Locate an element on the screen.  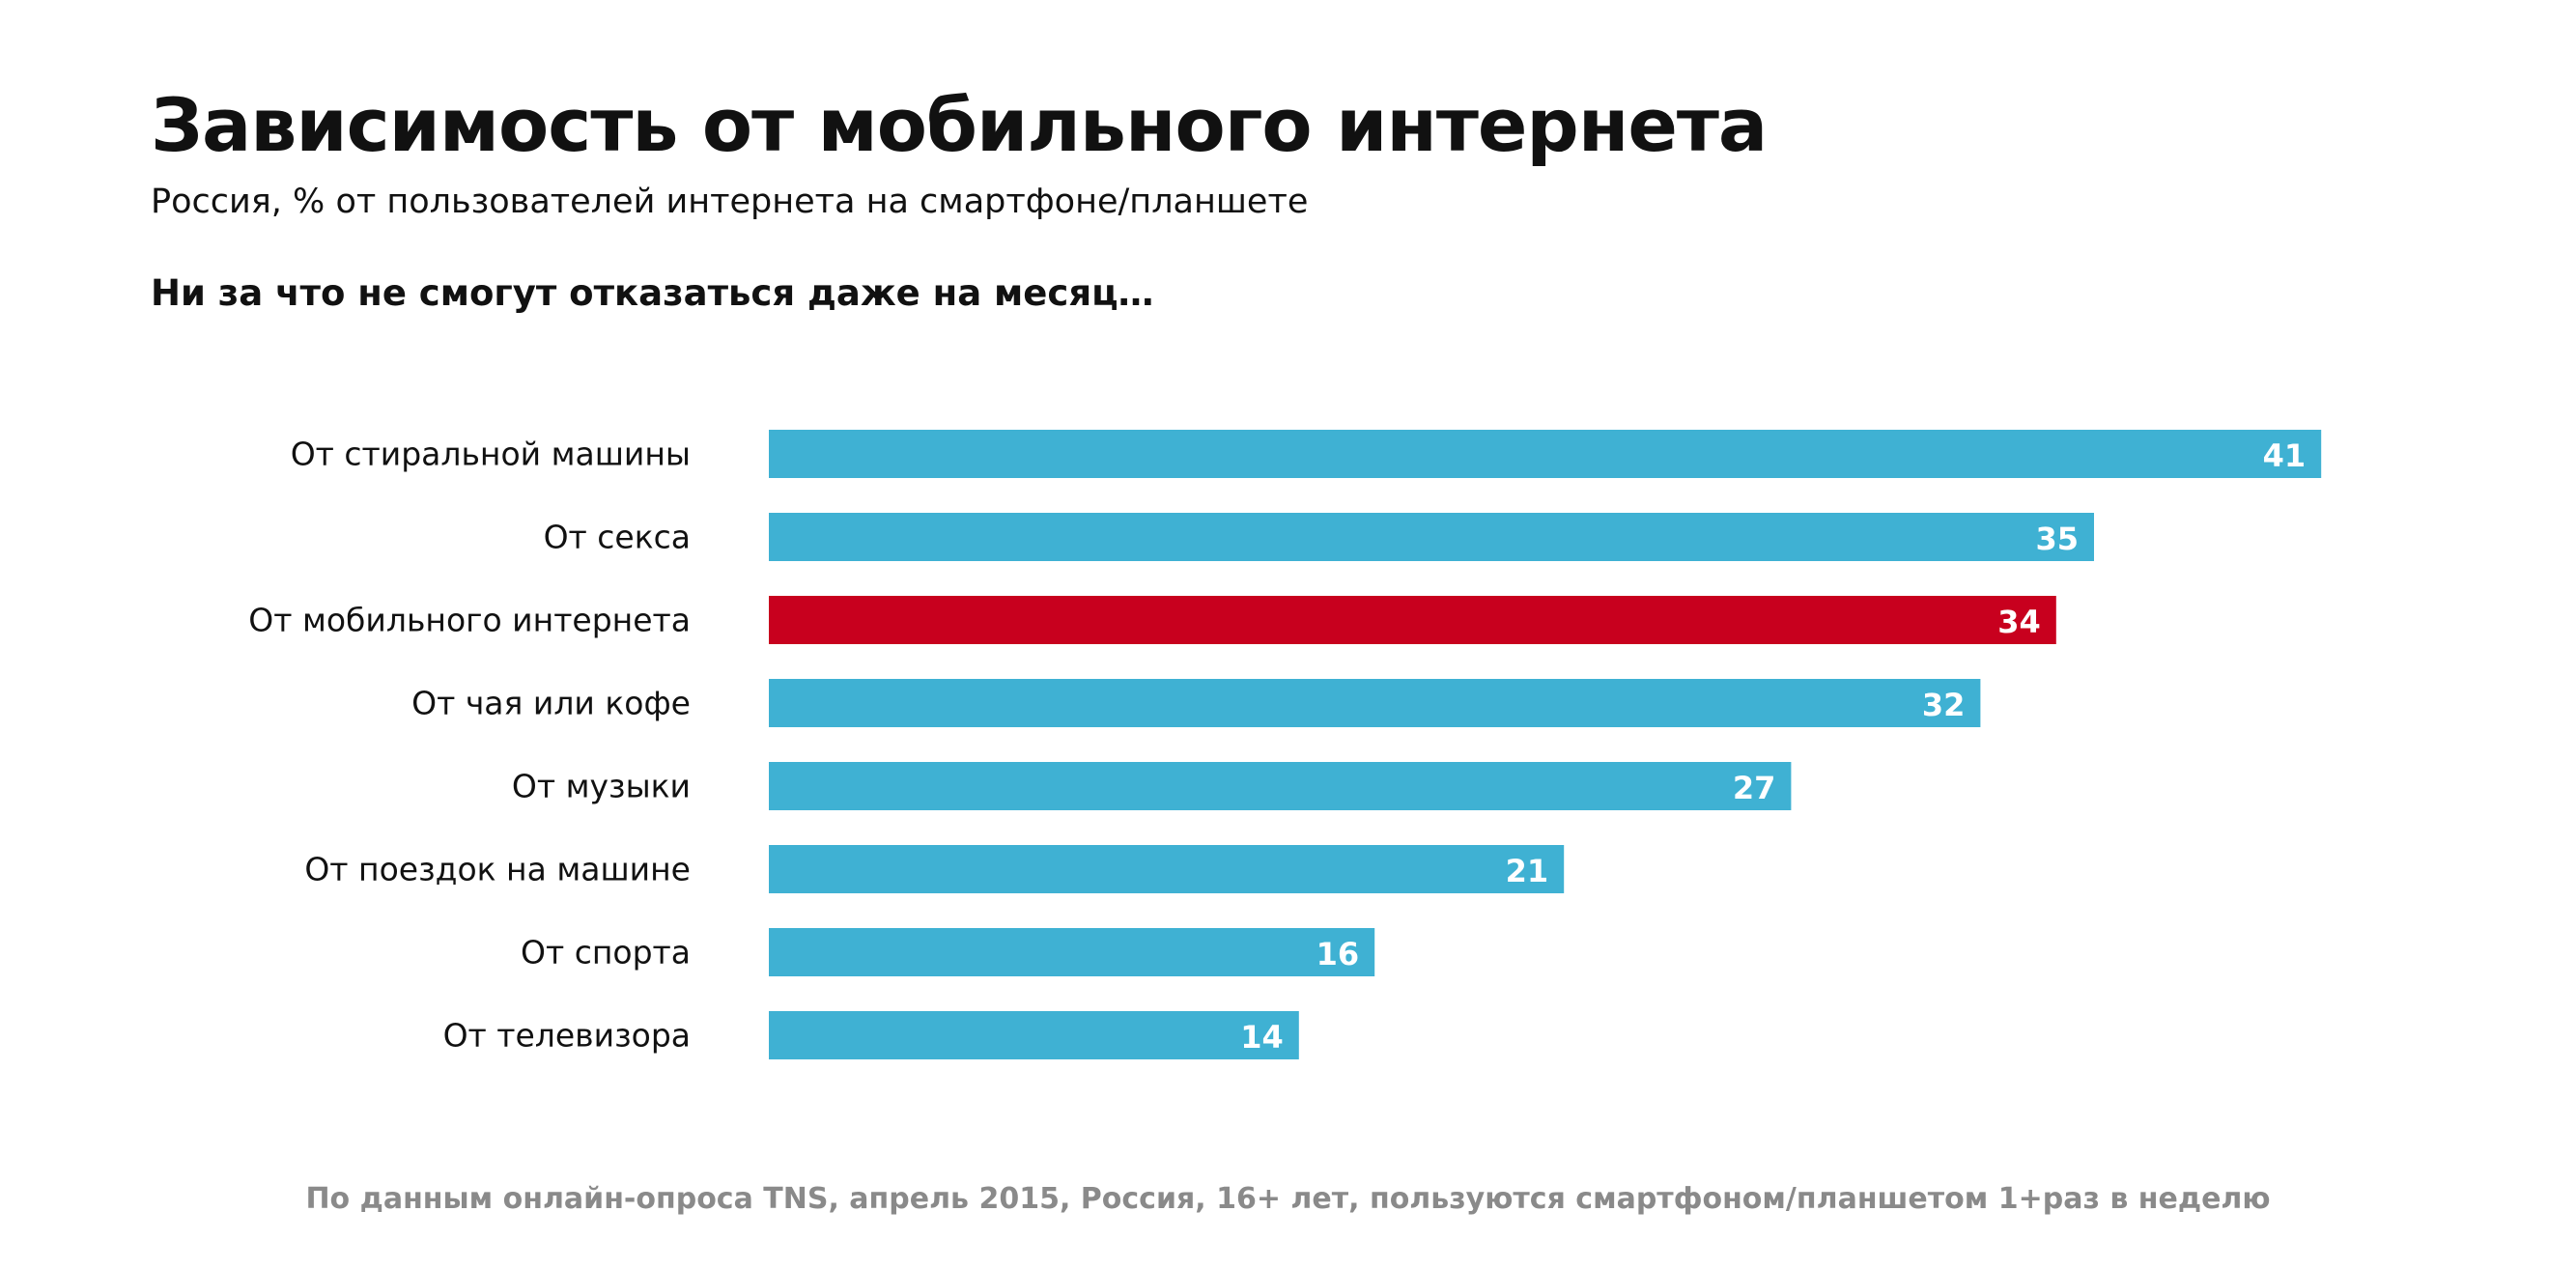
category-label: От музыки is located at coordinates (601, 786).